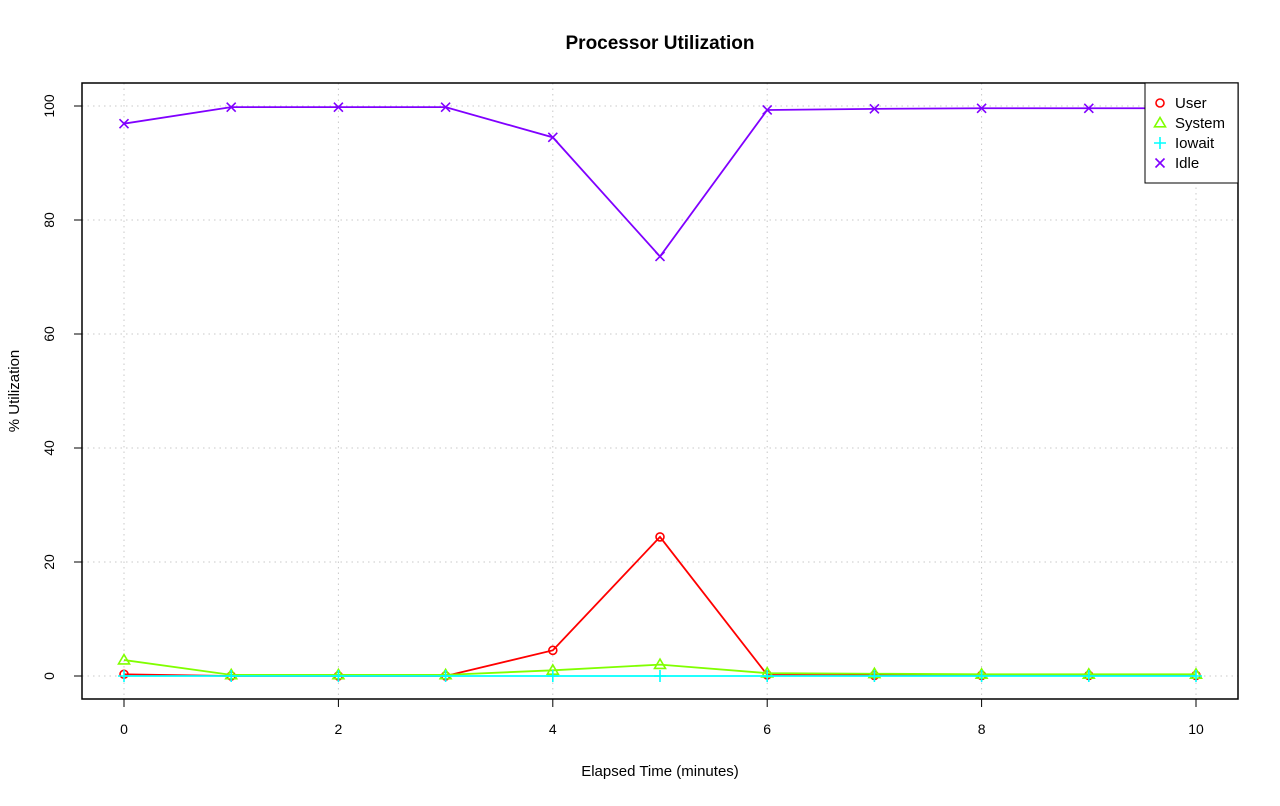 The width and height of the screenshot is (1280, 806). What do you see at coordinates (49, 562) in the screenshot?
I see `y-tick-label: 20` at bounding box center [49, 562].